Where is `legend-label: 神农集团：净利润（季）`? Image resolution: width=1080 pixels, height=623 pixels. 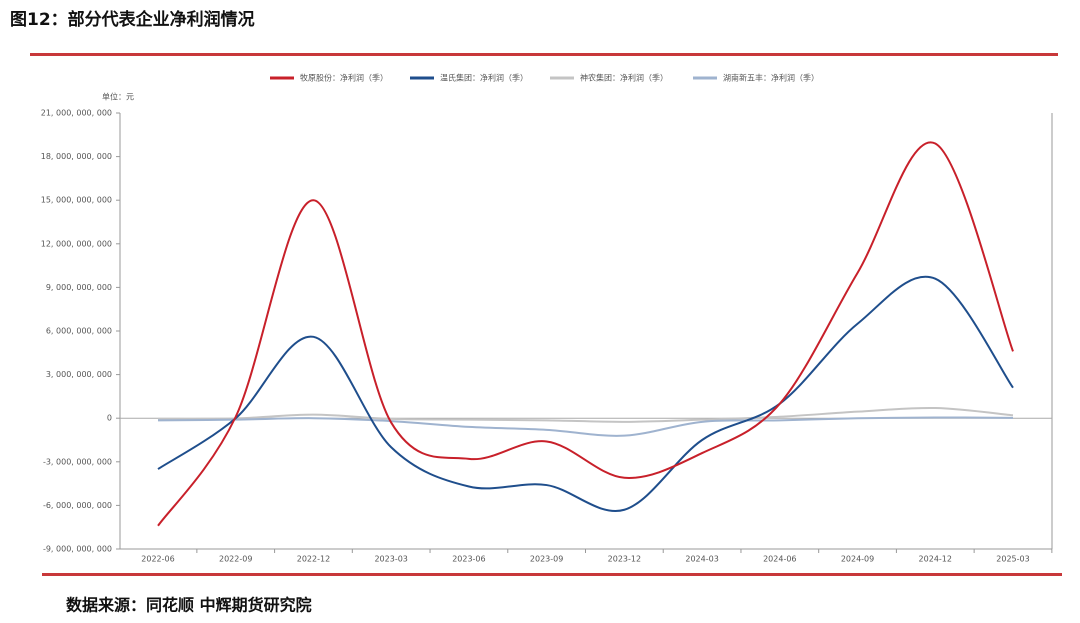 legend-label: 神农集团：净利润（季） is located at coordinates (624, 78).